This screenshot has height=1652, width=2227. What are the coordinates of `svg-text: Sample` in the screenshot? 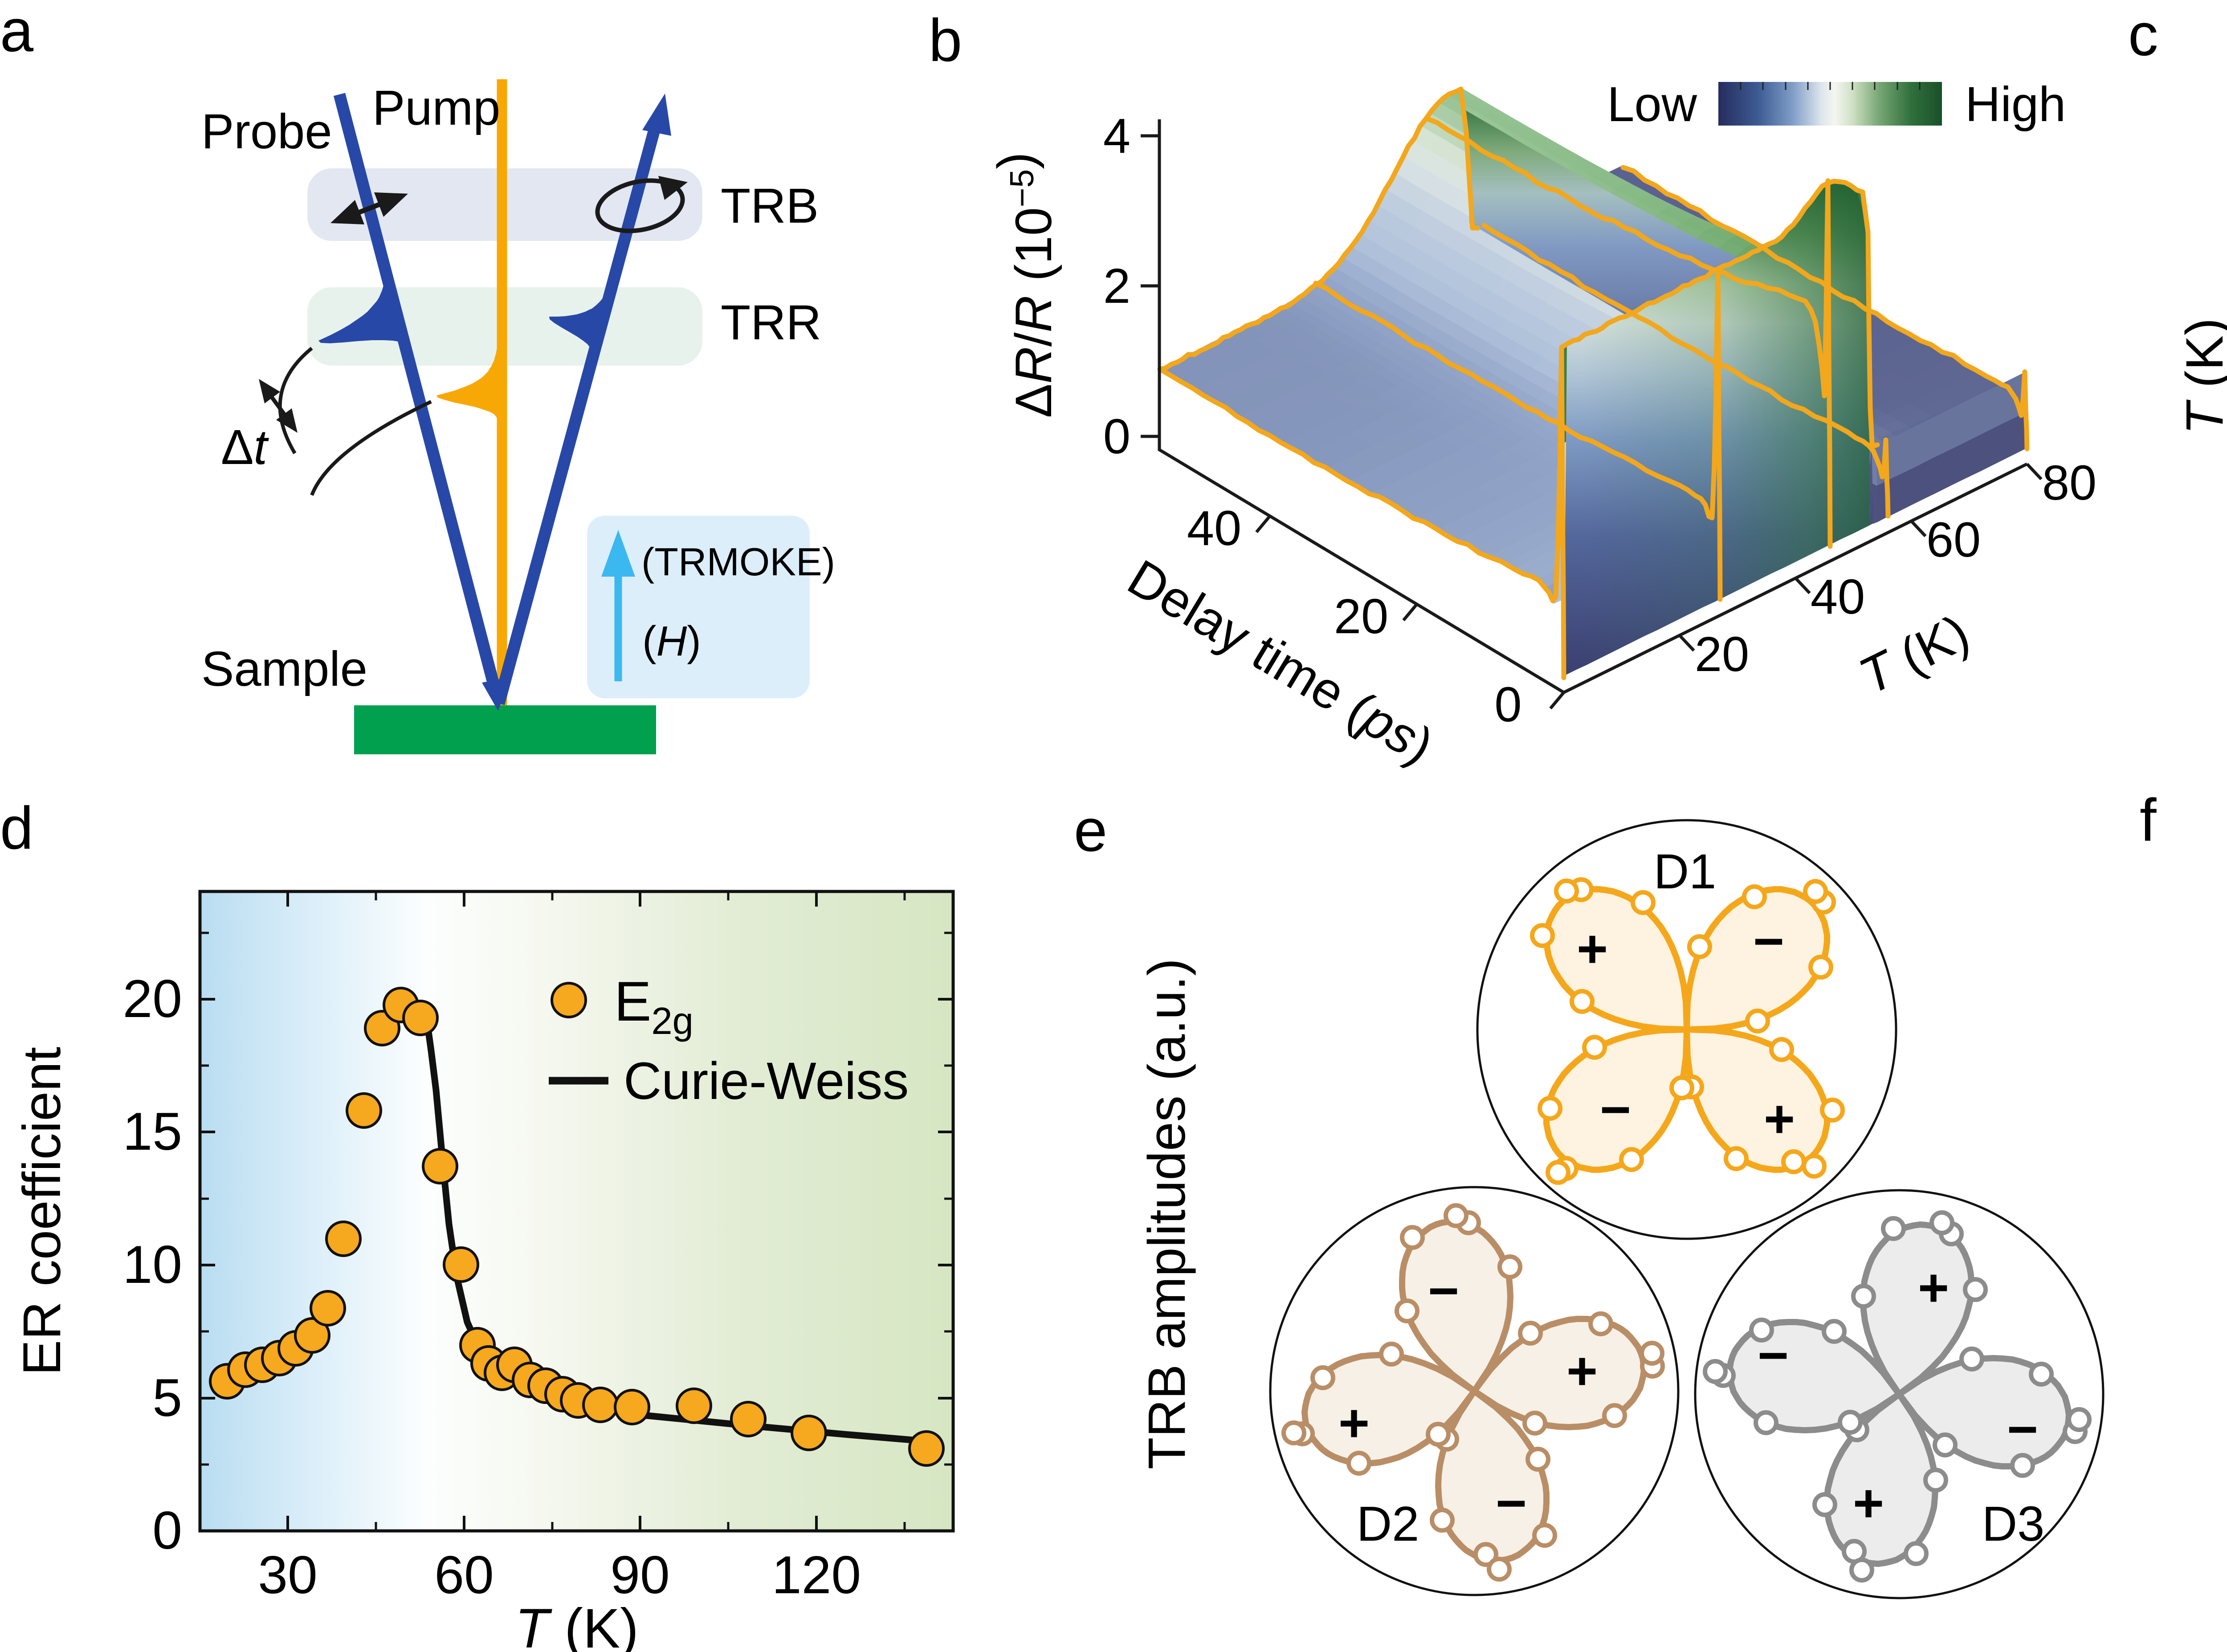 It's located at (284, 669).